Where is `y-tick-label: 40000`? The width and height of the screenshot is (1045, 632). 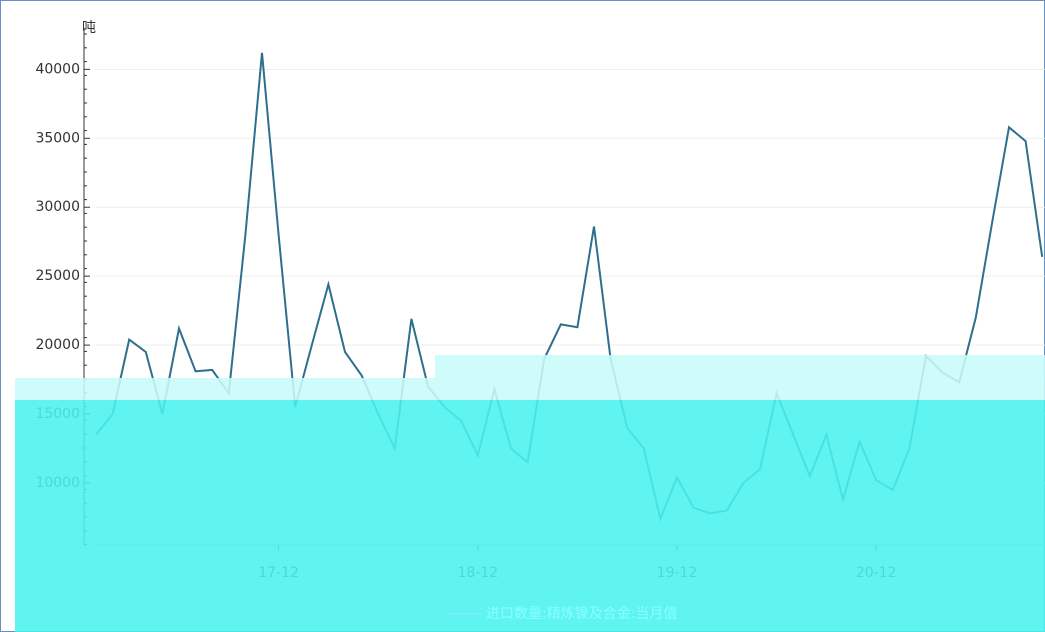 y-tick-label: 40000 is located at coordinates (57, 69).